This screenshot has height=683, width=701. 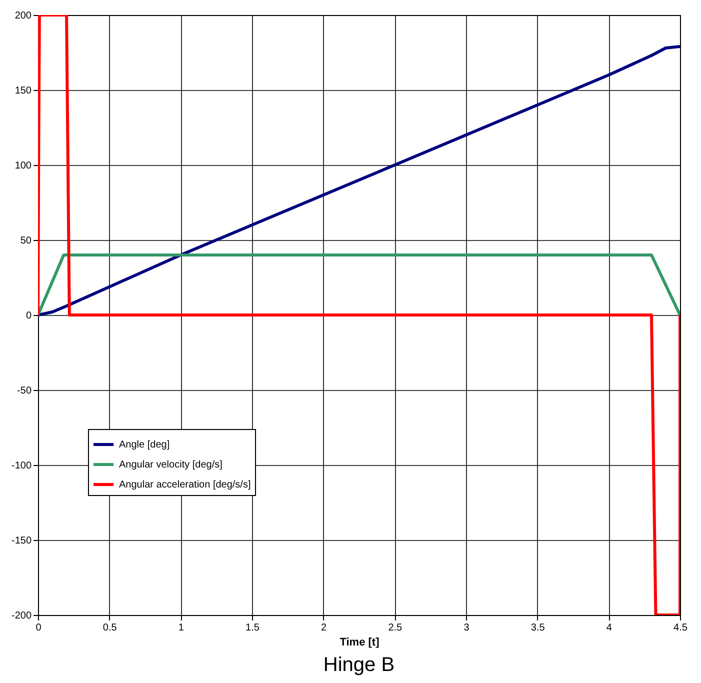 What do you see at coordinates (681, 628) in the screenshot?
I see `x-tick-label: 4.5` at bounding box center [681, 628].